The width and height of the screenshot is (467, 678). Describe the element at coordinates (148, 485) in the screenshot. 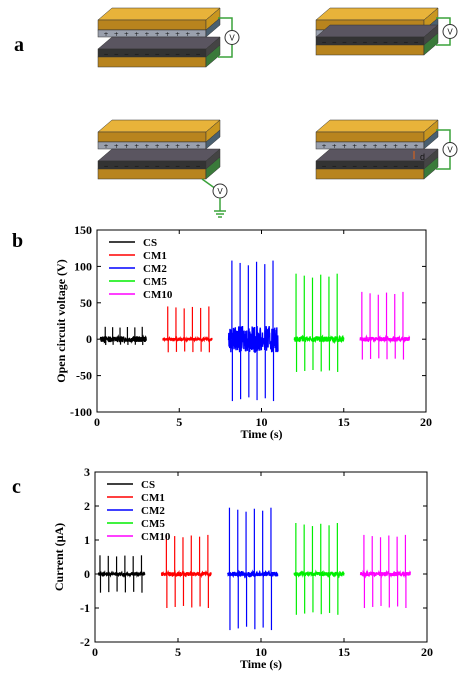

I see `legend-label: CS` at that location.